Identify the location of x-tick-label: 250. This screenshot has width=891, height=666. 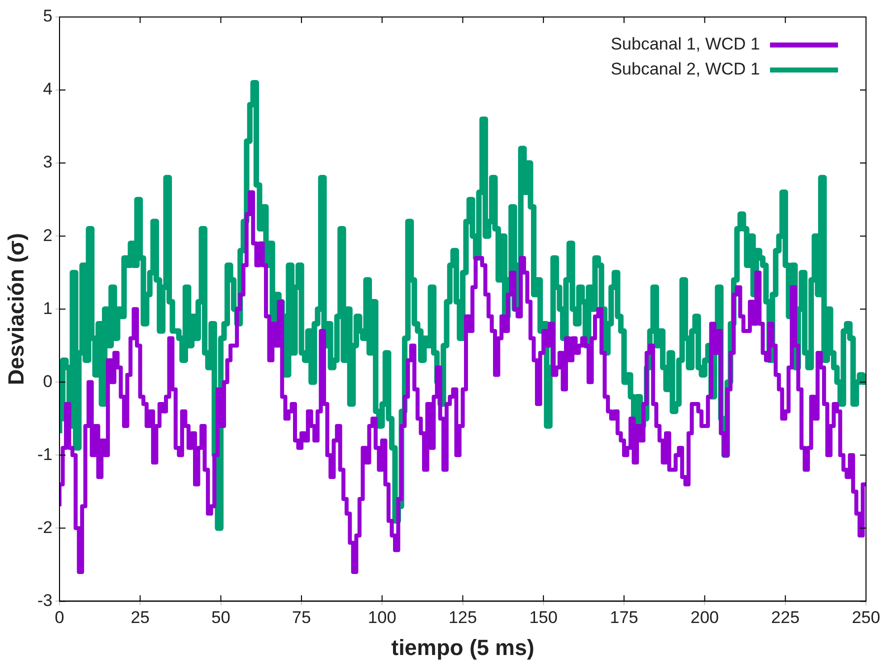
(866, 618).